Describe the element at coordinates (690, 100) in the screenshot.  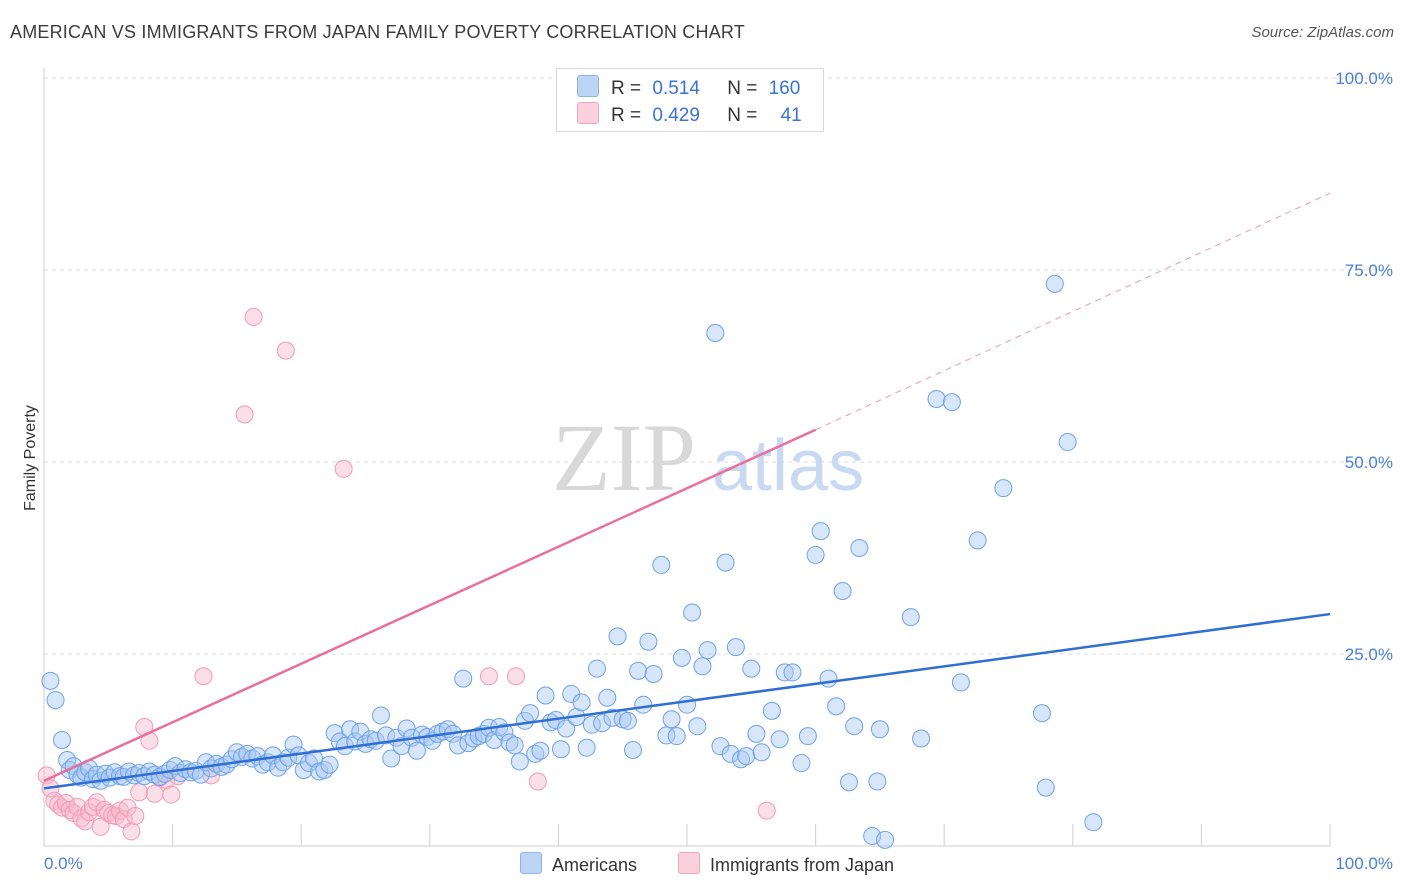
I see `correlation-legend: R = 0.514 N = 160 R = 0.429 N = 41` at that location.